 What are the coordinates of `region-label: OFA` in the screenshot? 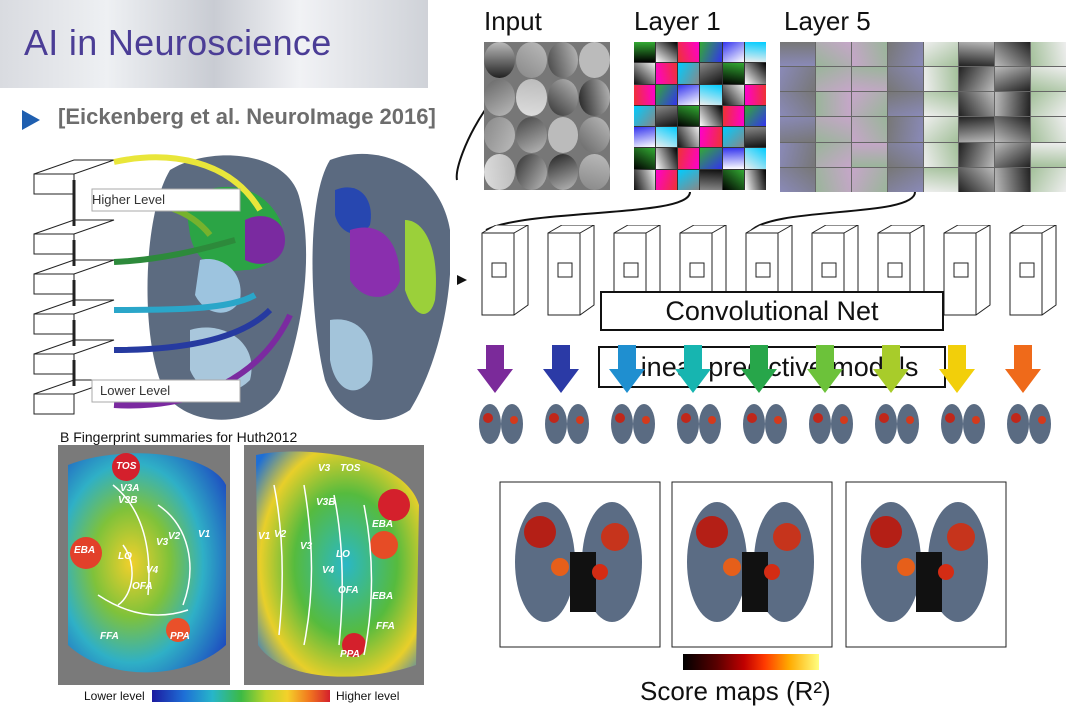 It's located at (348, 590).